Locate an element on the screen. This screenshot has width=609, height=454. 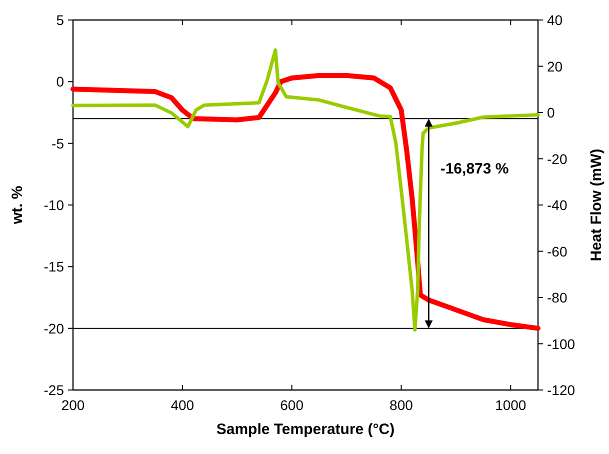
y2-tick-label: 20 is located at coordinates (555, 66).